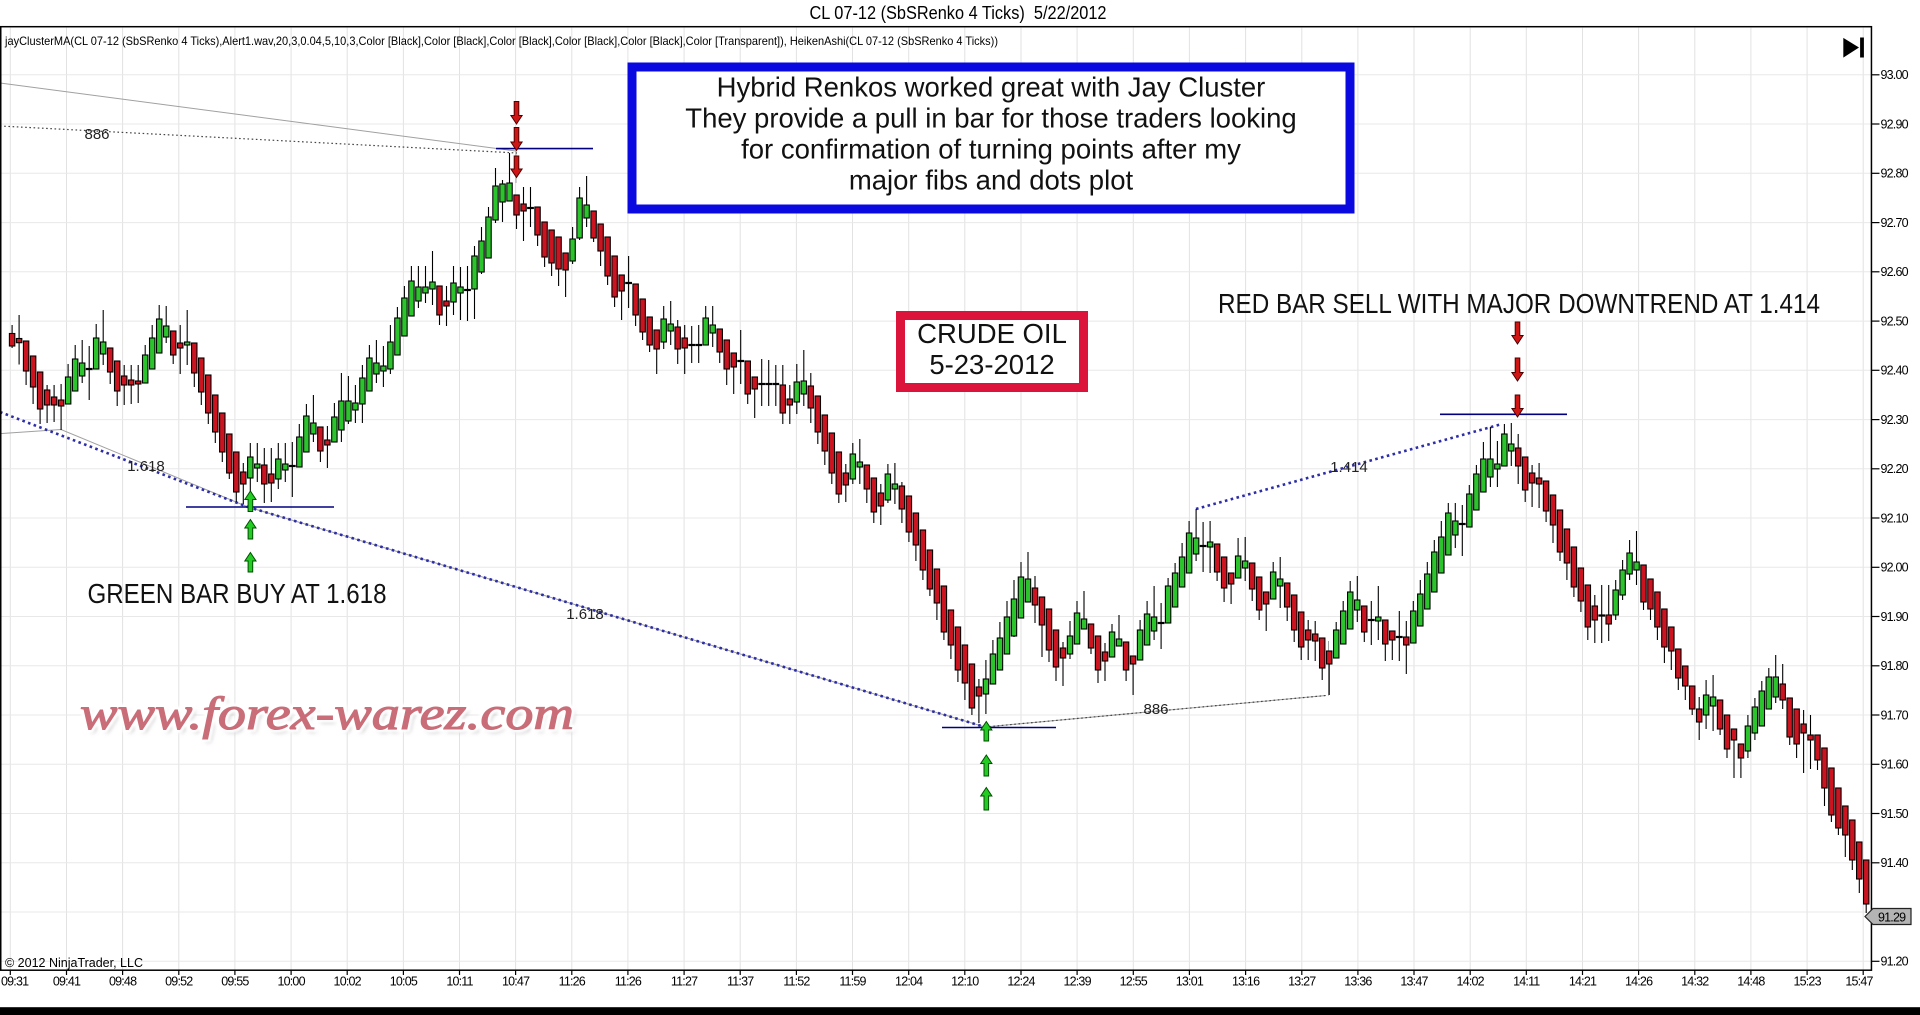 The image size is (1920, 1015). Describe the element at coordinates (1895, 75) in the screenshot. I see `svg-text: 93.00` at that location.